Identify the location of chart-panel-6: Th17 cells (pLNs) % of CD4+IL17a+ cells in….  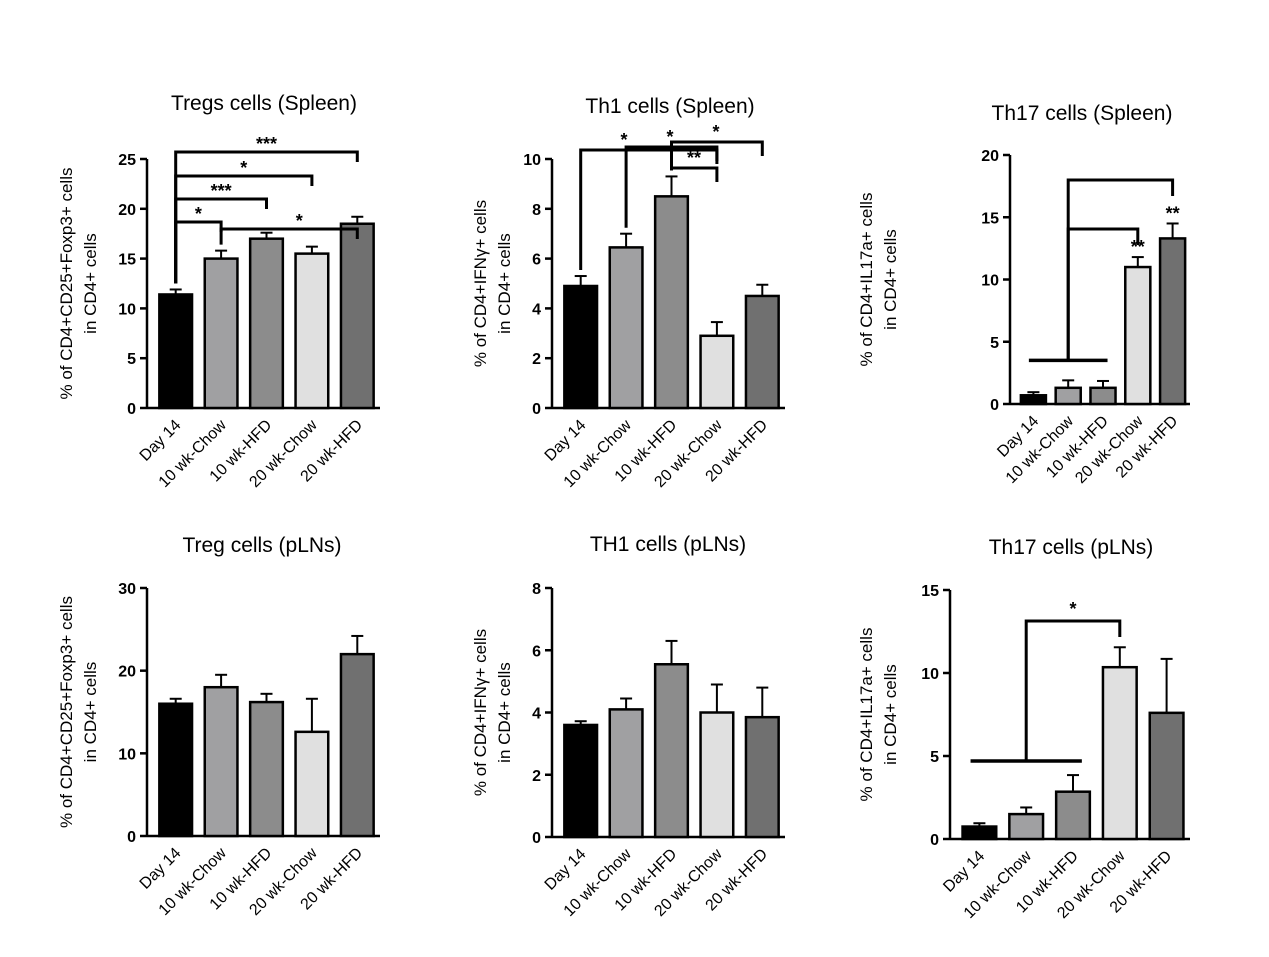
(1023, 729).